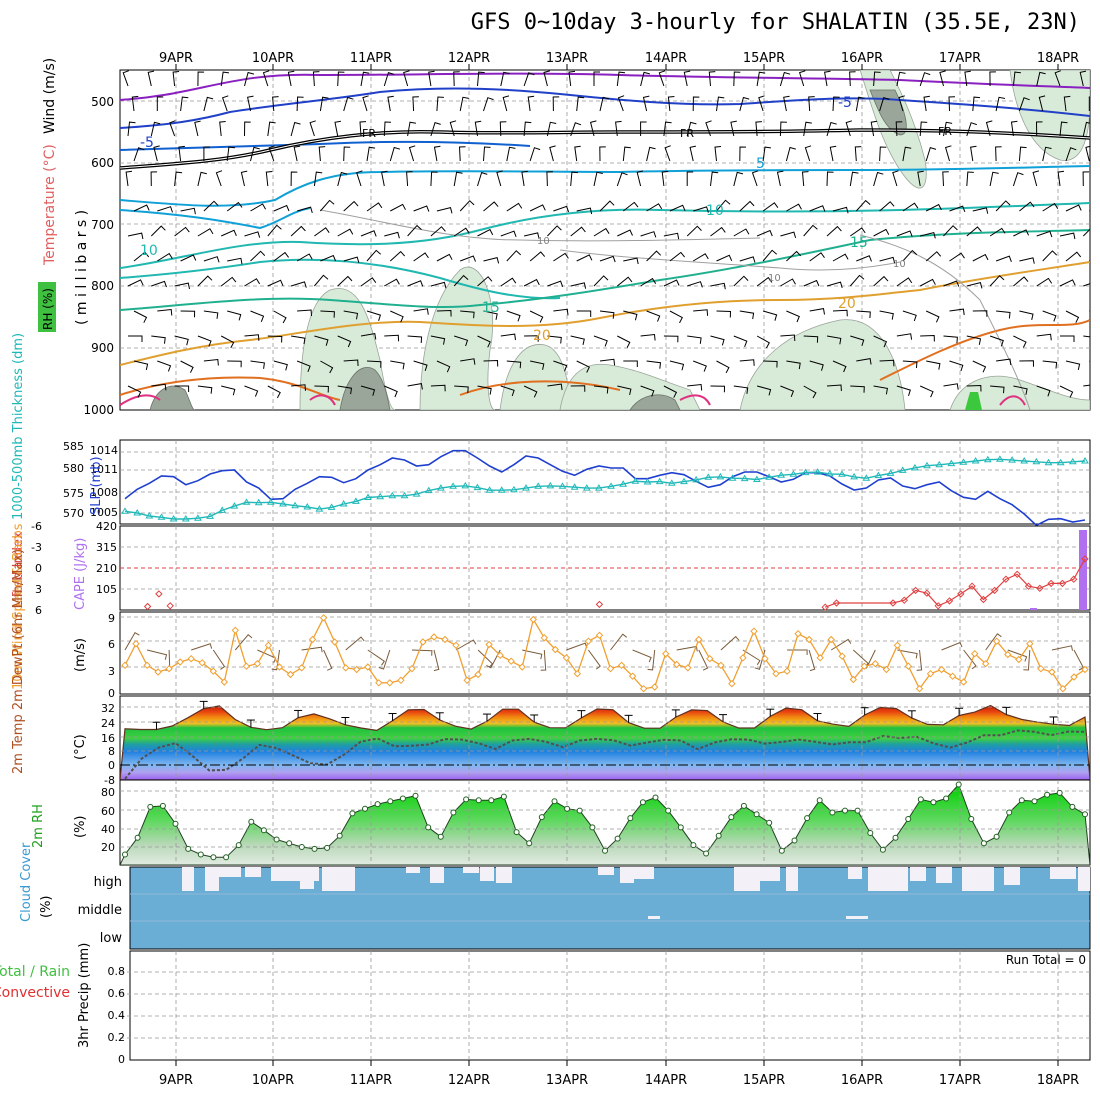  I want to click on rh2m-units-label: (%), so click(80, 827).